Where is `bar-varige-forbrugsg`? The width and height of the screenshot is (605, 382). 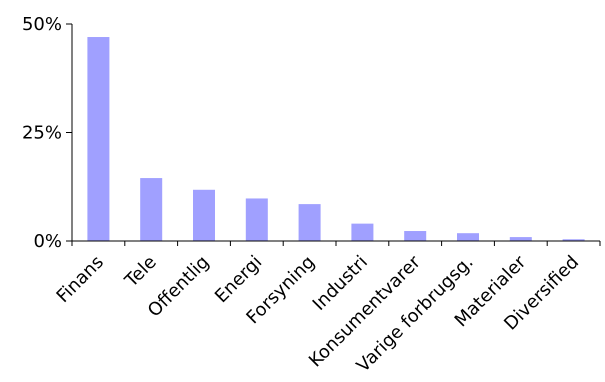 bar-varige-forbrugsg is located at coordinates (468, 237).